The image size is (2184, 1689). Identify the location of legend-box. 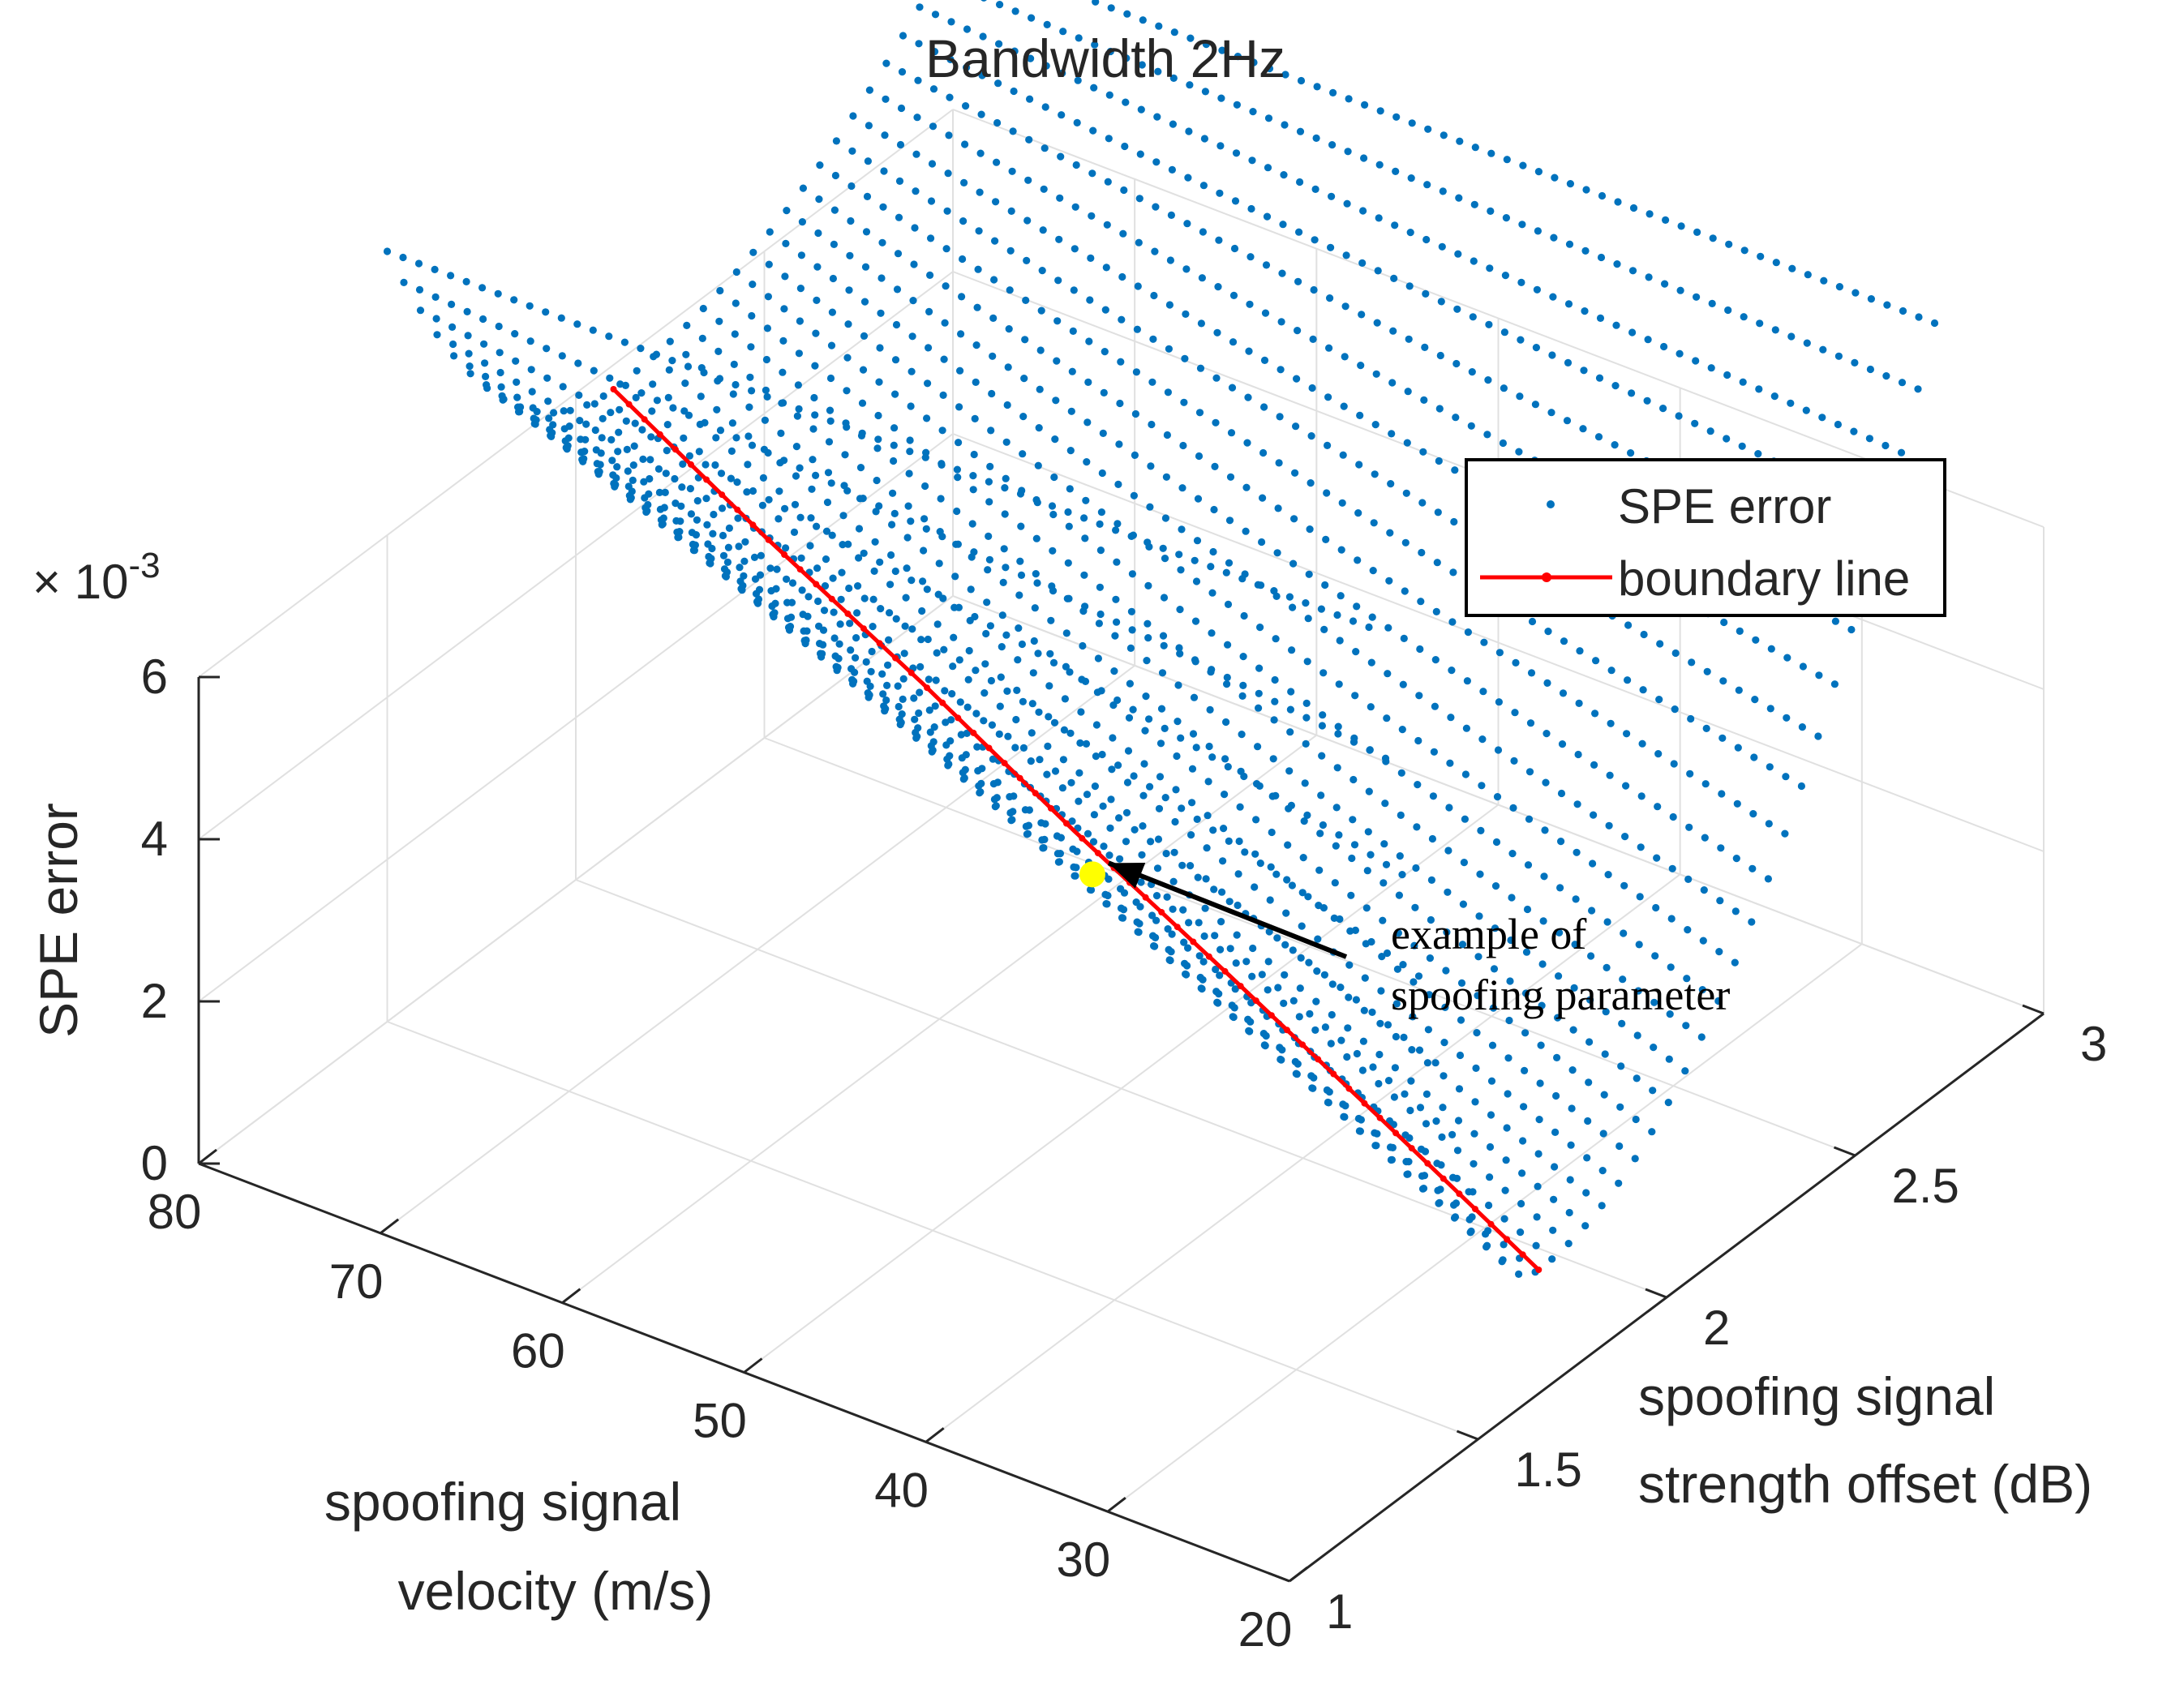
(1705, 538).